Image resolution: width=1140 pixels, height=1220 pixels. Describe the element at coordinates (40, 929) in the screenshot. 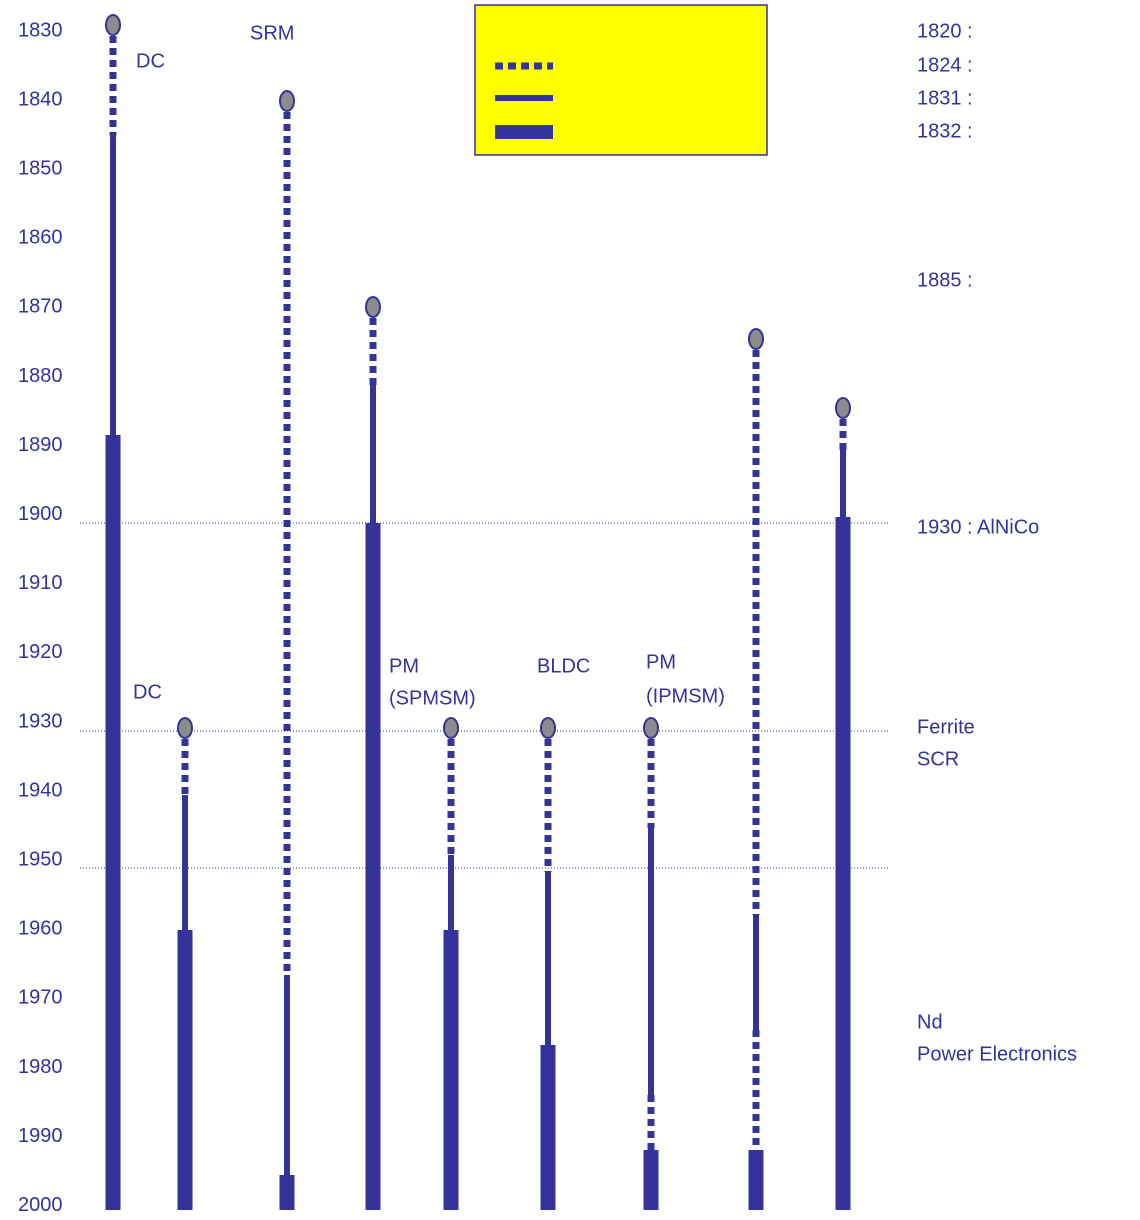

I see `year-label: 1960` at that location.